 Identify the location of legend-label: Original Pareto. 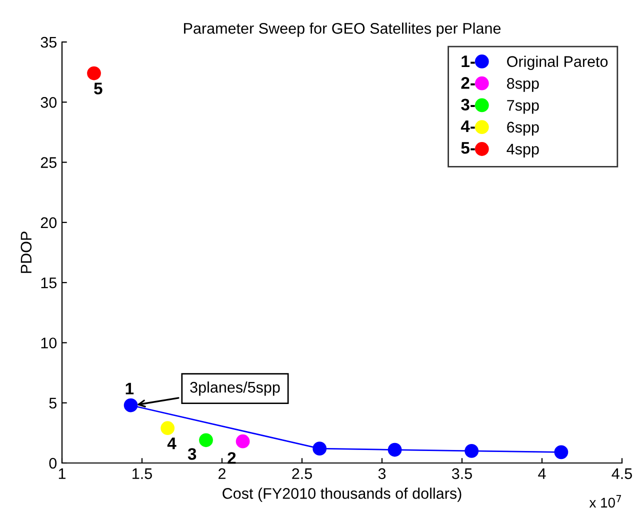
(557, 63).